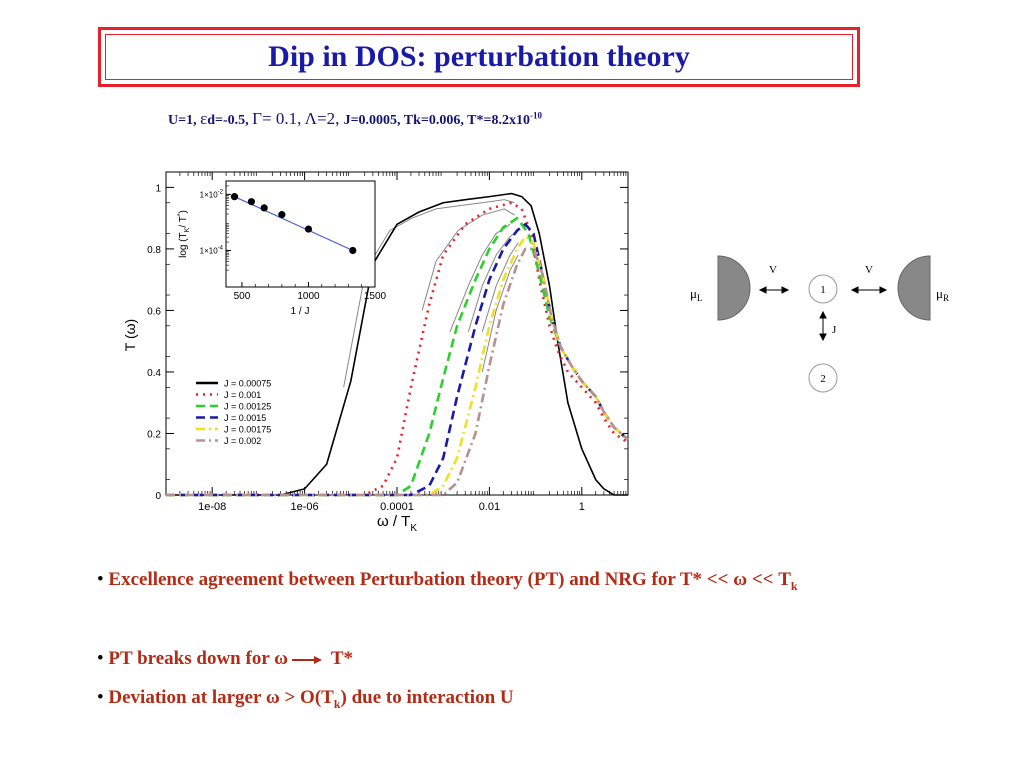 The image size is (1024, 768). I want to click on bullet-1-omega: ω, so click(740, 579).